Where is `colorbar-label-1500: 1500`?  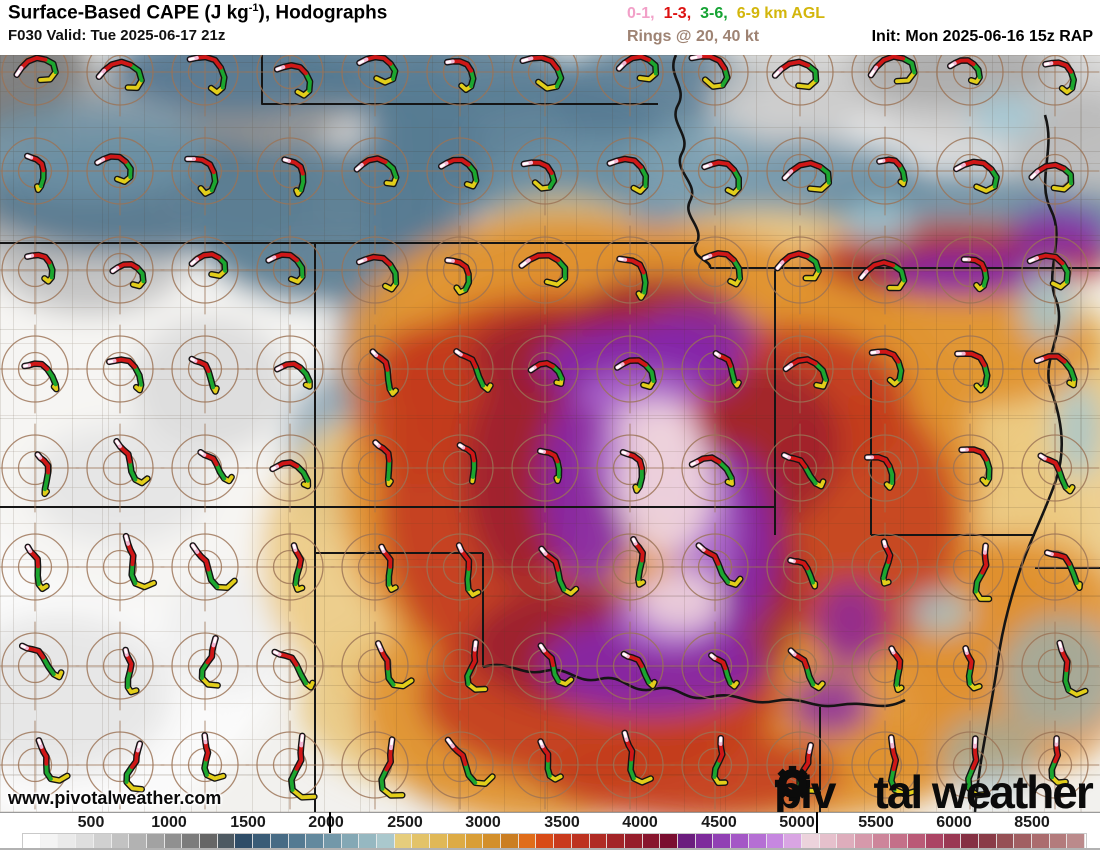
colorbar-label-1500: 1500 is located at coordinates (248, 822).